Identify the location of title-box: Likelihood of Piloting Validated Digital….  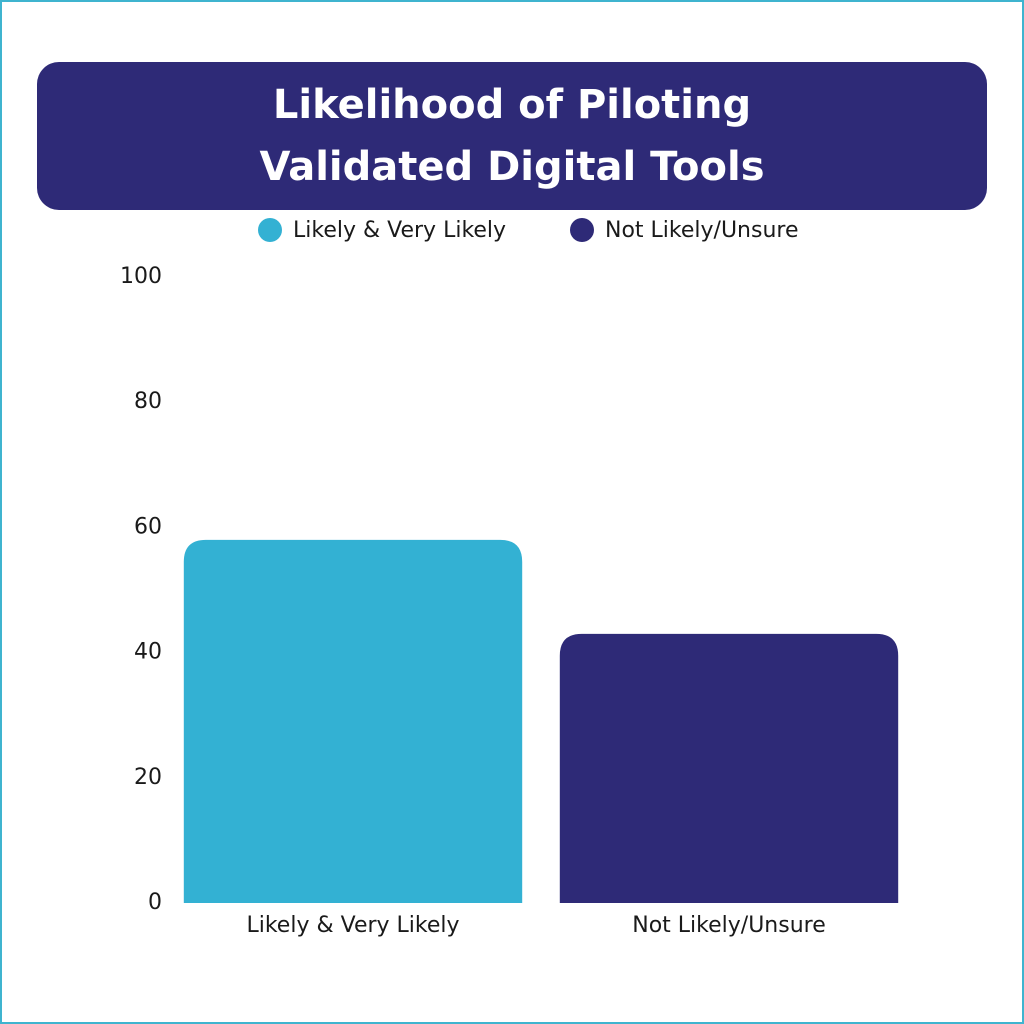
(512, 136).